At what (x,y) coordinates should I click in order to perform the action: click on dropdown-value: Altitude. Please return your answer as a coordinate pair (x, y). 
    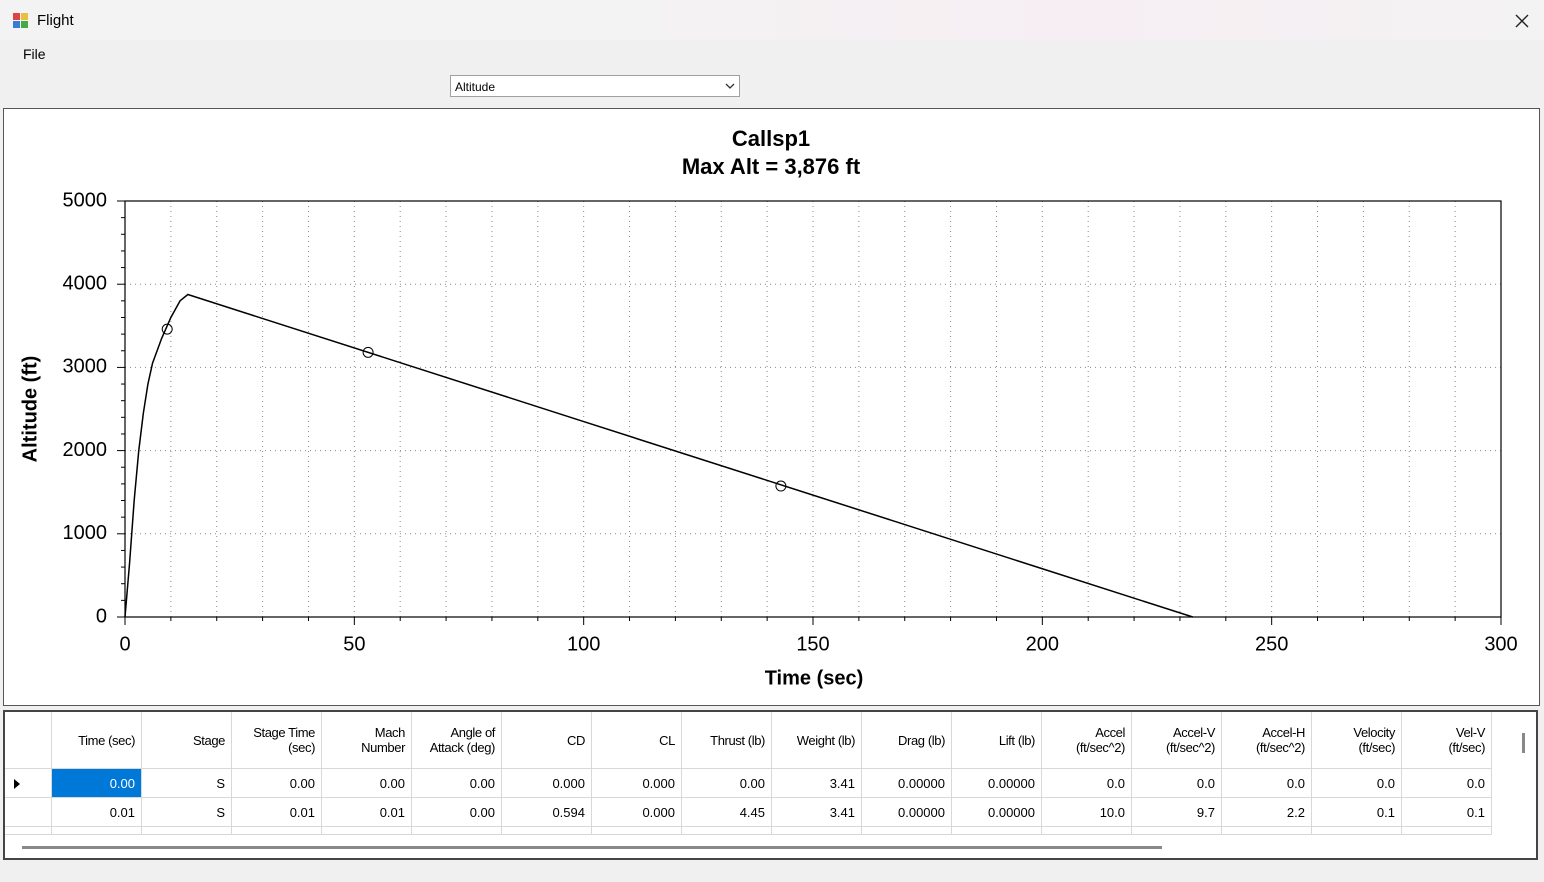
    Looking at the image, I should click on (475, 87).